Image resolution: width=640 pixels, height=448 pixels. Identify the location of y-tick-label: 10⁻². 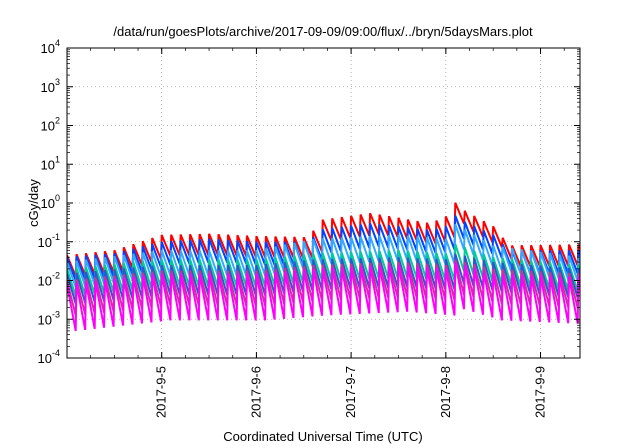
(49, 280).